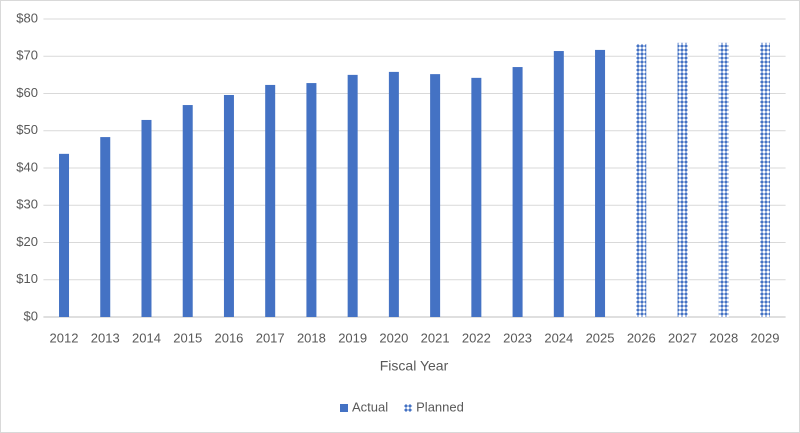 This screenshot has width=800, height=433. Describe the element at coordinates (270, 337) in the screenshot. I see `x-tick-label: 2017` at that location.